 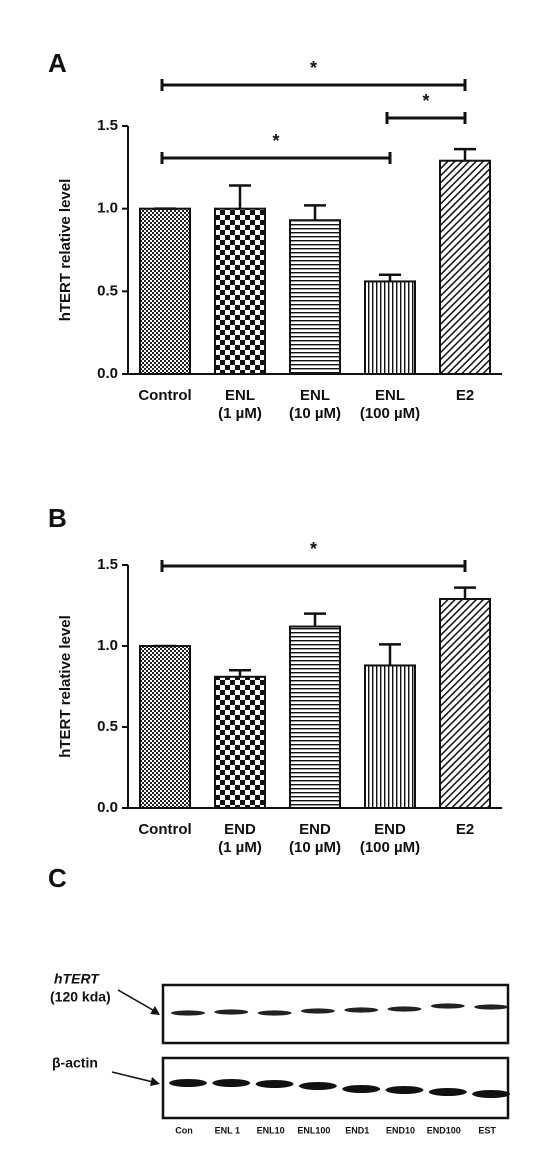 What do you see at coordinates (444, 1130) in the screenshot?
I see `lane-label: END100` at bounding box center [444, 1130].